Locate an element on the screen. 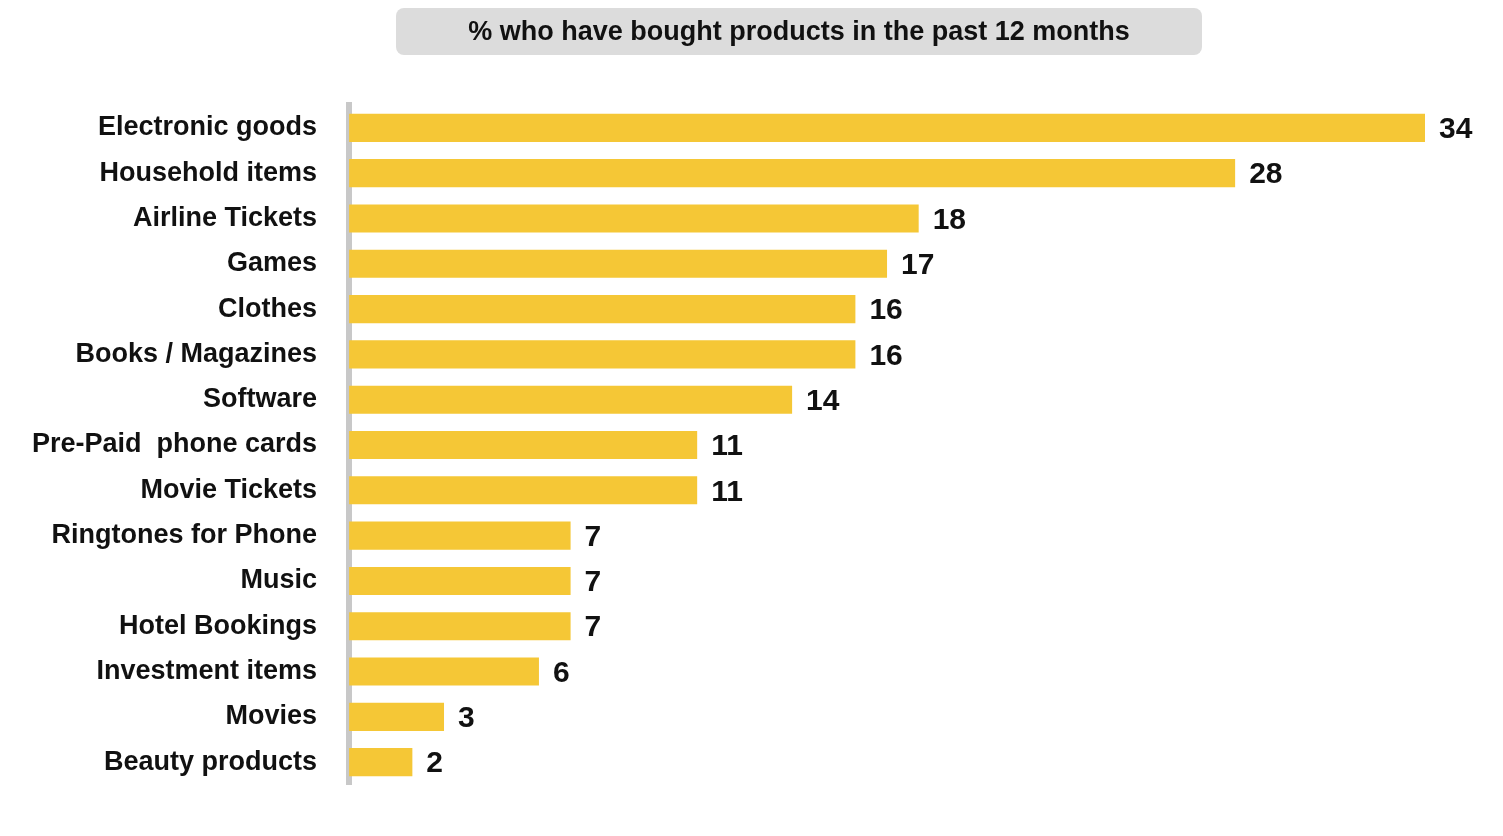 The width and height of the screenshot is (1503, 836). y-tick-label: Books / Magazines is located at coordinates (196, 352).